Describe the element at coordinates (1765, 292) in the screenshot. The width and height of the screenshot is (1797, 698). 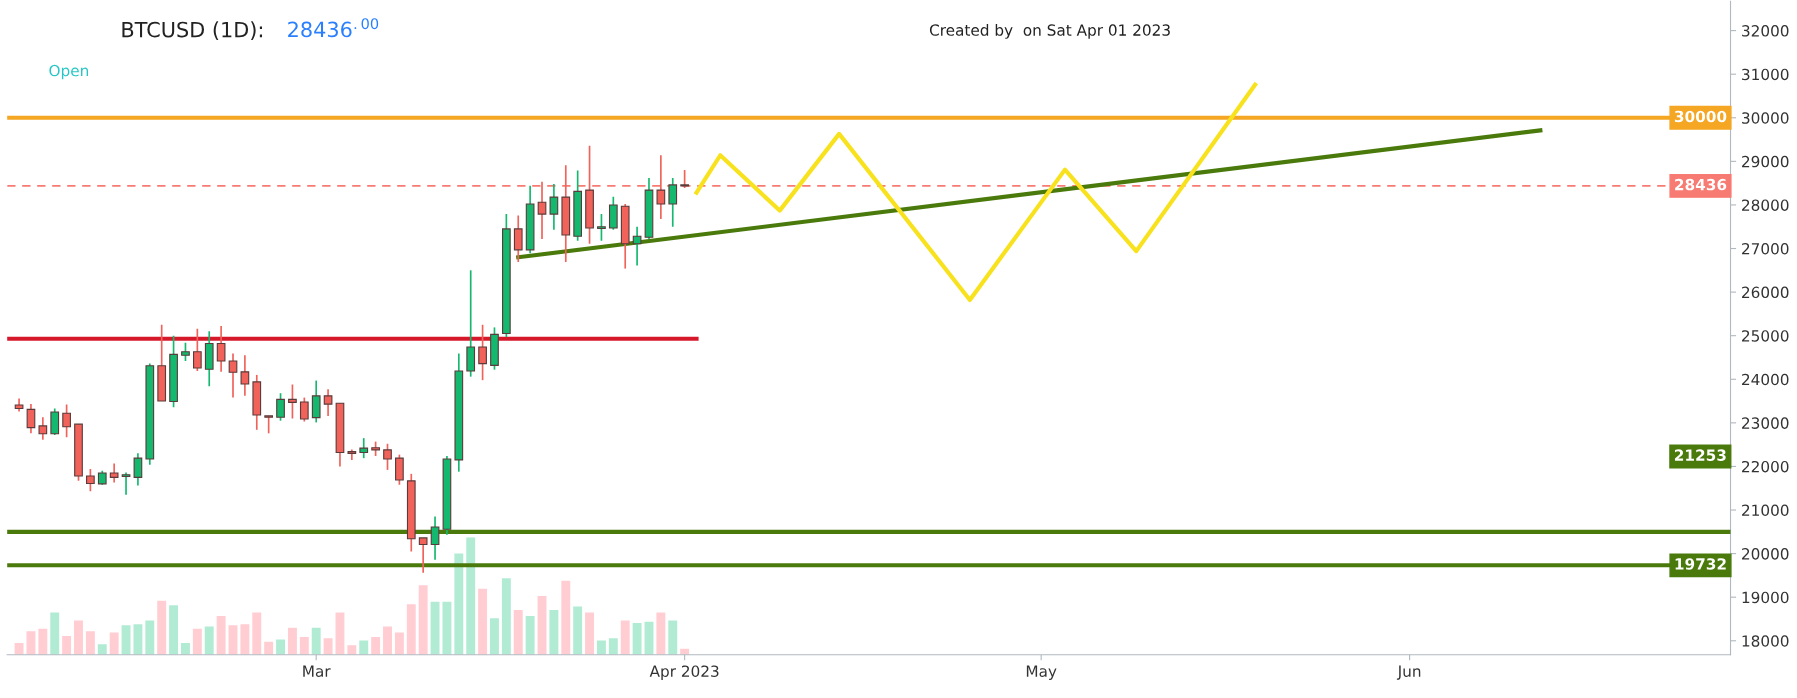
I see `y-tick-label: 26000` at that location.